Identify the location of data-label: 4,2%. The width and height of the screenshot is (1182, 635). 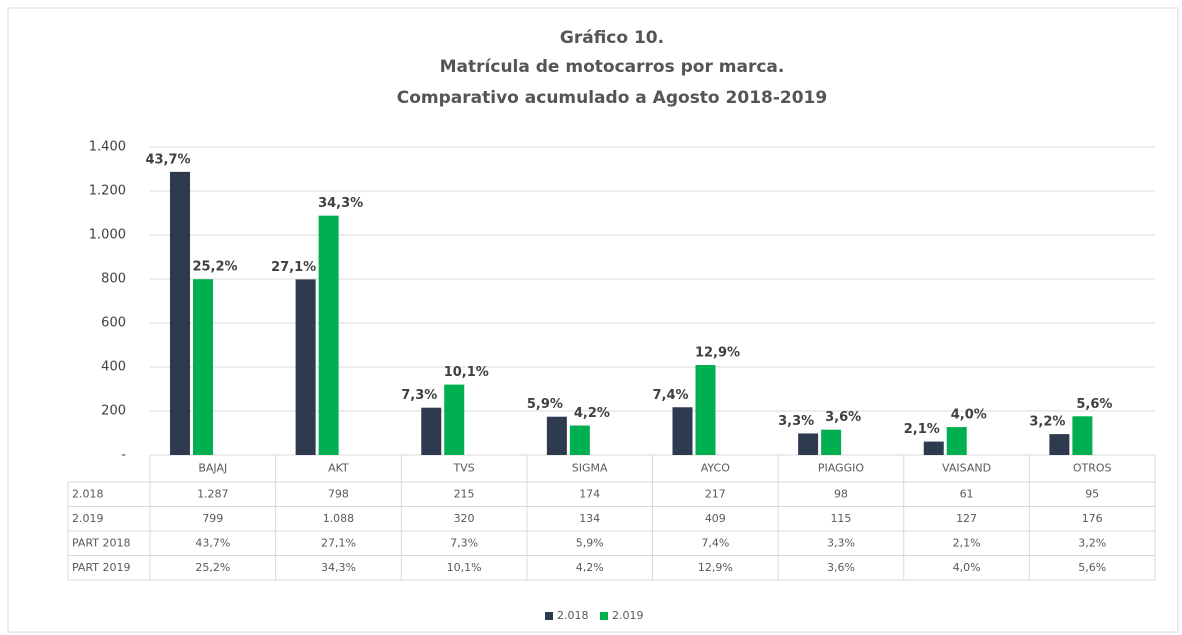
(592, 413).